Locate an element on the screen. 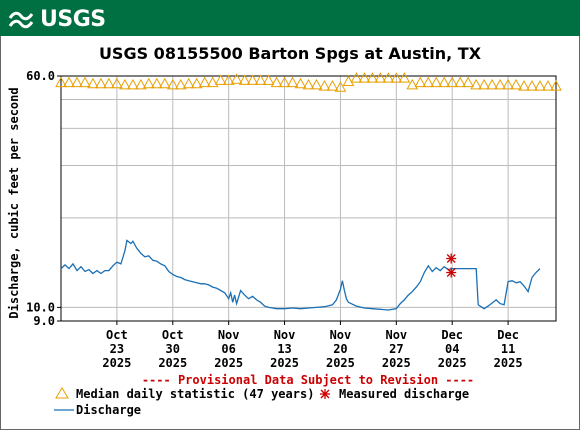  legend-label: Median daily statistic (47 years) is located at coordinates (195, 394).